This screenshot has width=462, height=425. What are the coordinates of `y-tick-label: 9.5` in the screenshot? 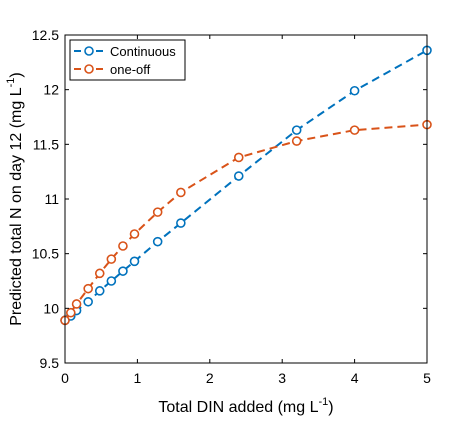 It's located at (50, 363).